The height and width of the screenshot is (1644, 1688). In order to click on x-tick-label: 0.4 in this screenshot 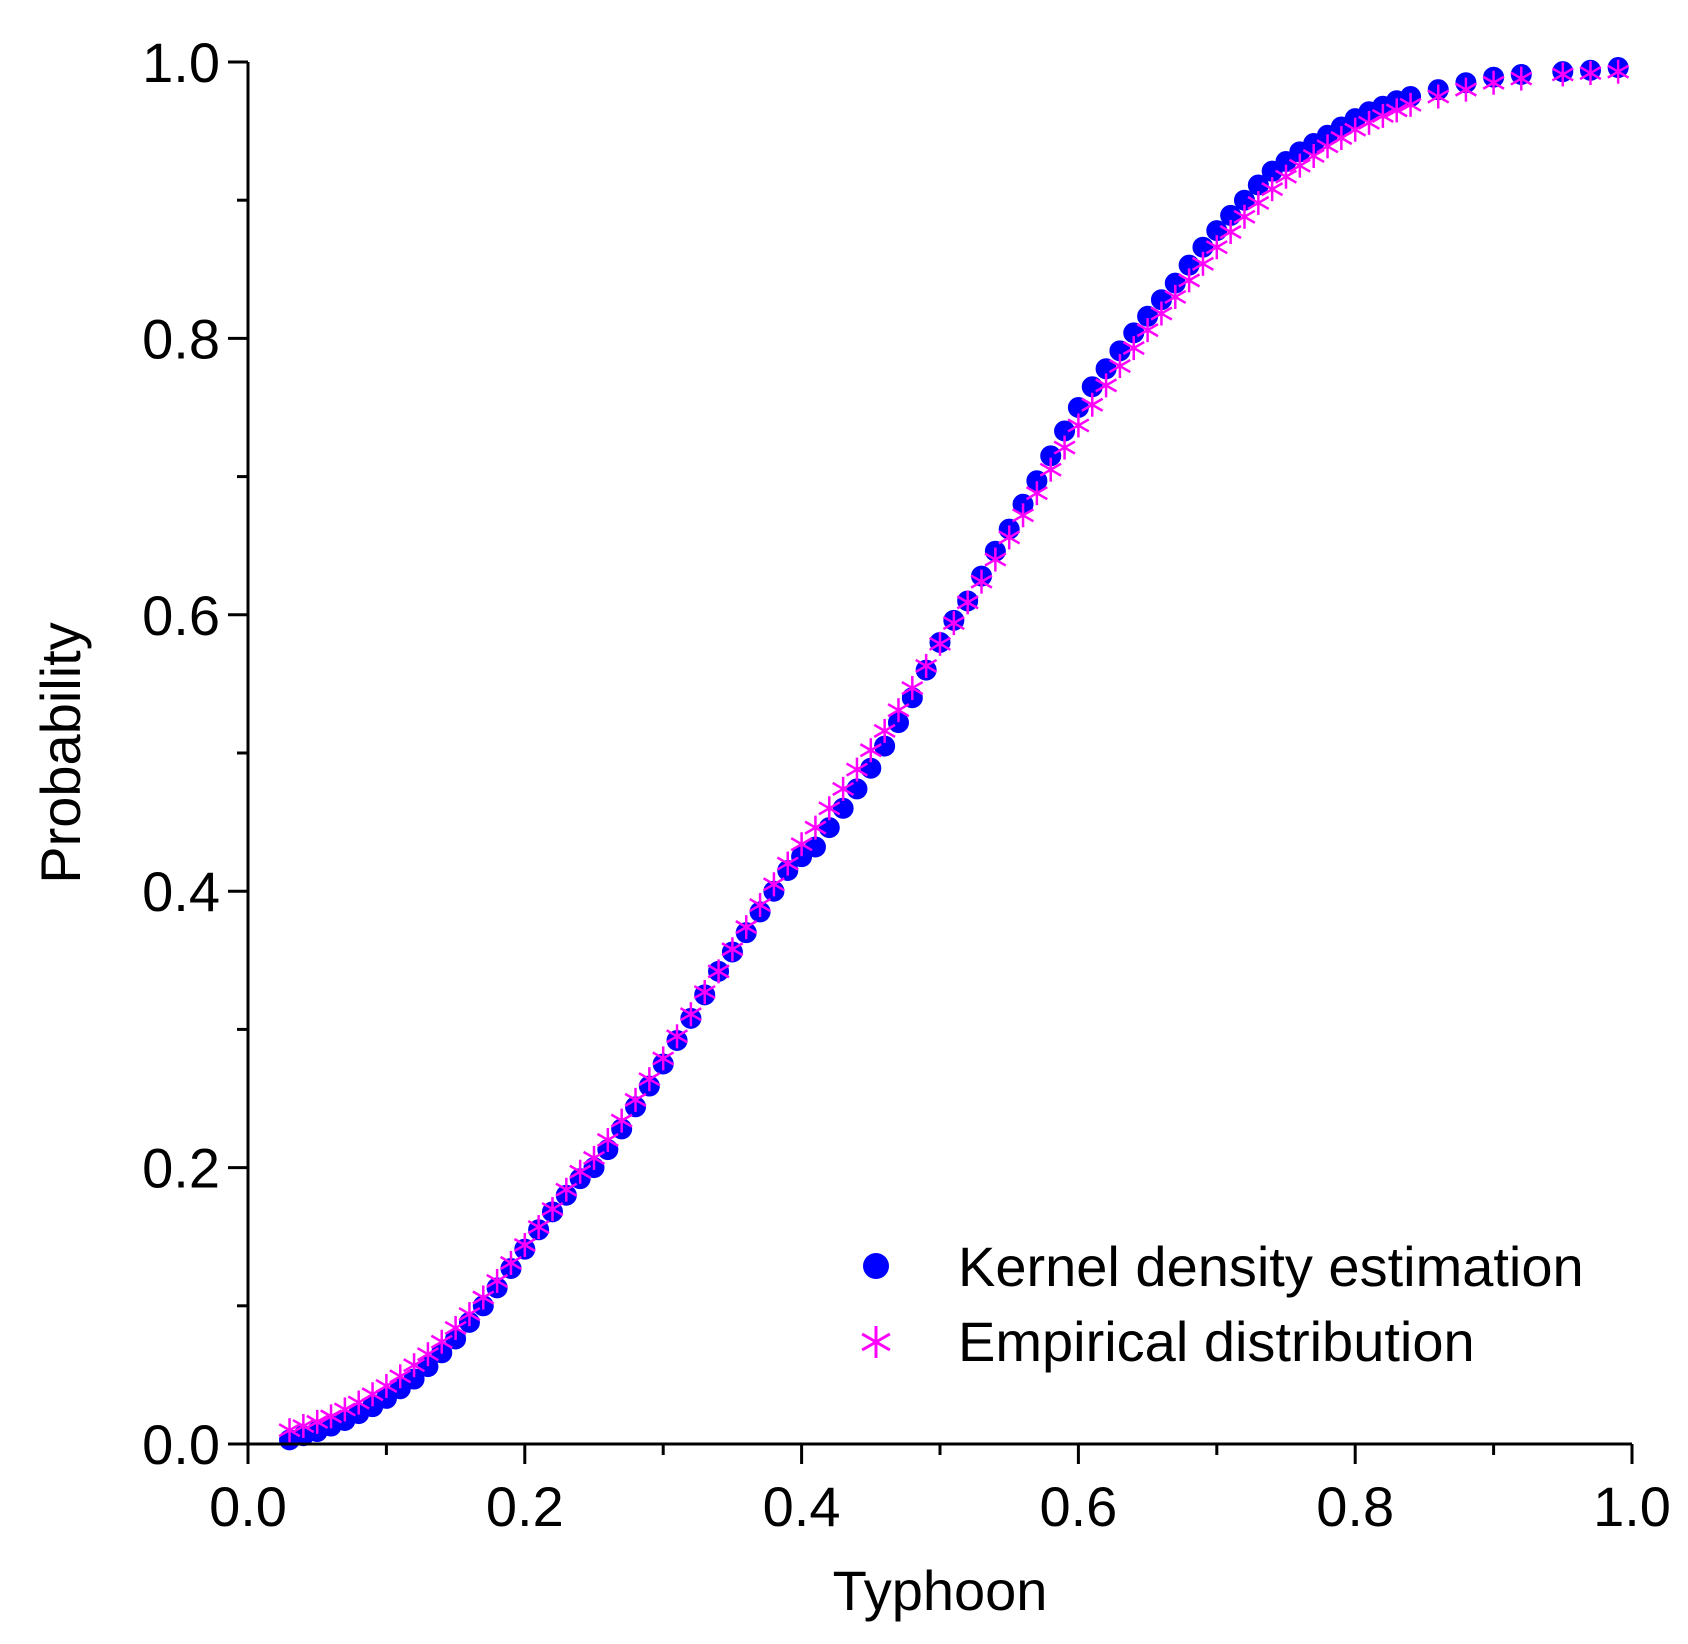, I will do `click(802, 1506)`.